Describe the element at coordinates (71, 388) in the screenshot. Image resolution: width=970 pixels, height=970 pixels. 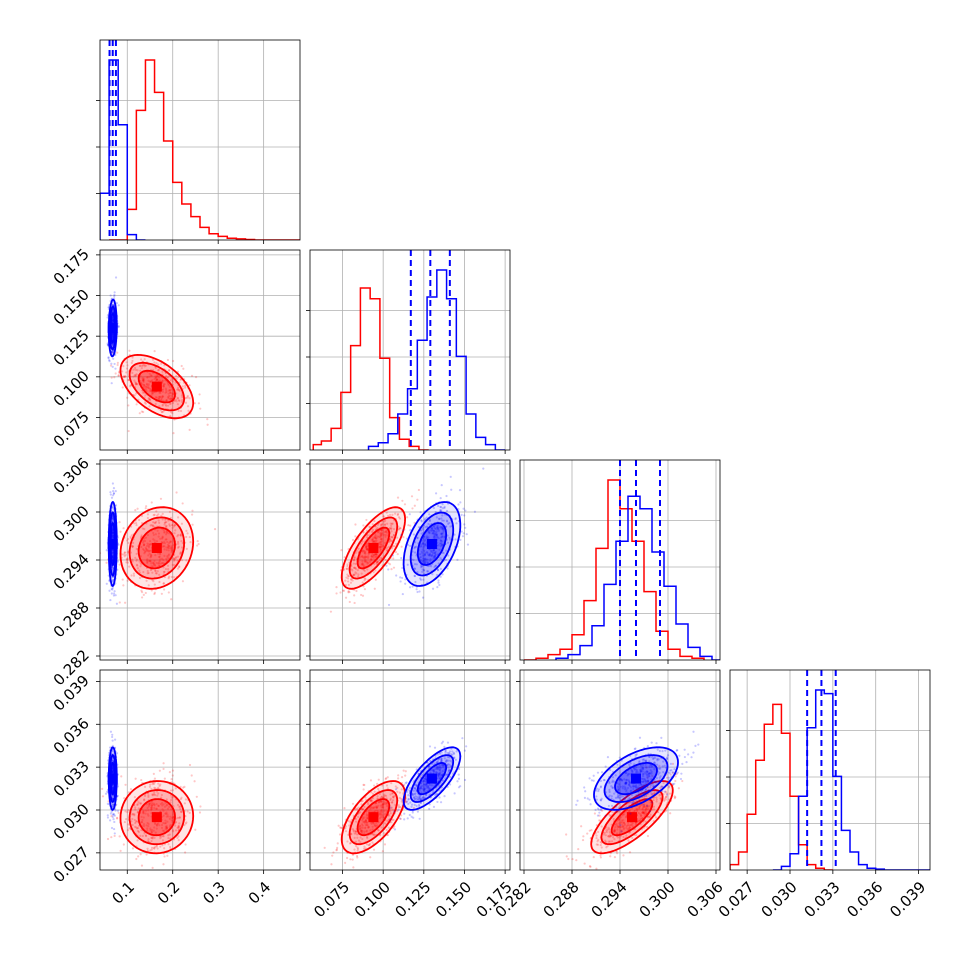
I see `y-tick-label: 0.100` at that location.